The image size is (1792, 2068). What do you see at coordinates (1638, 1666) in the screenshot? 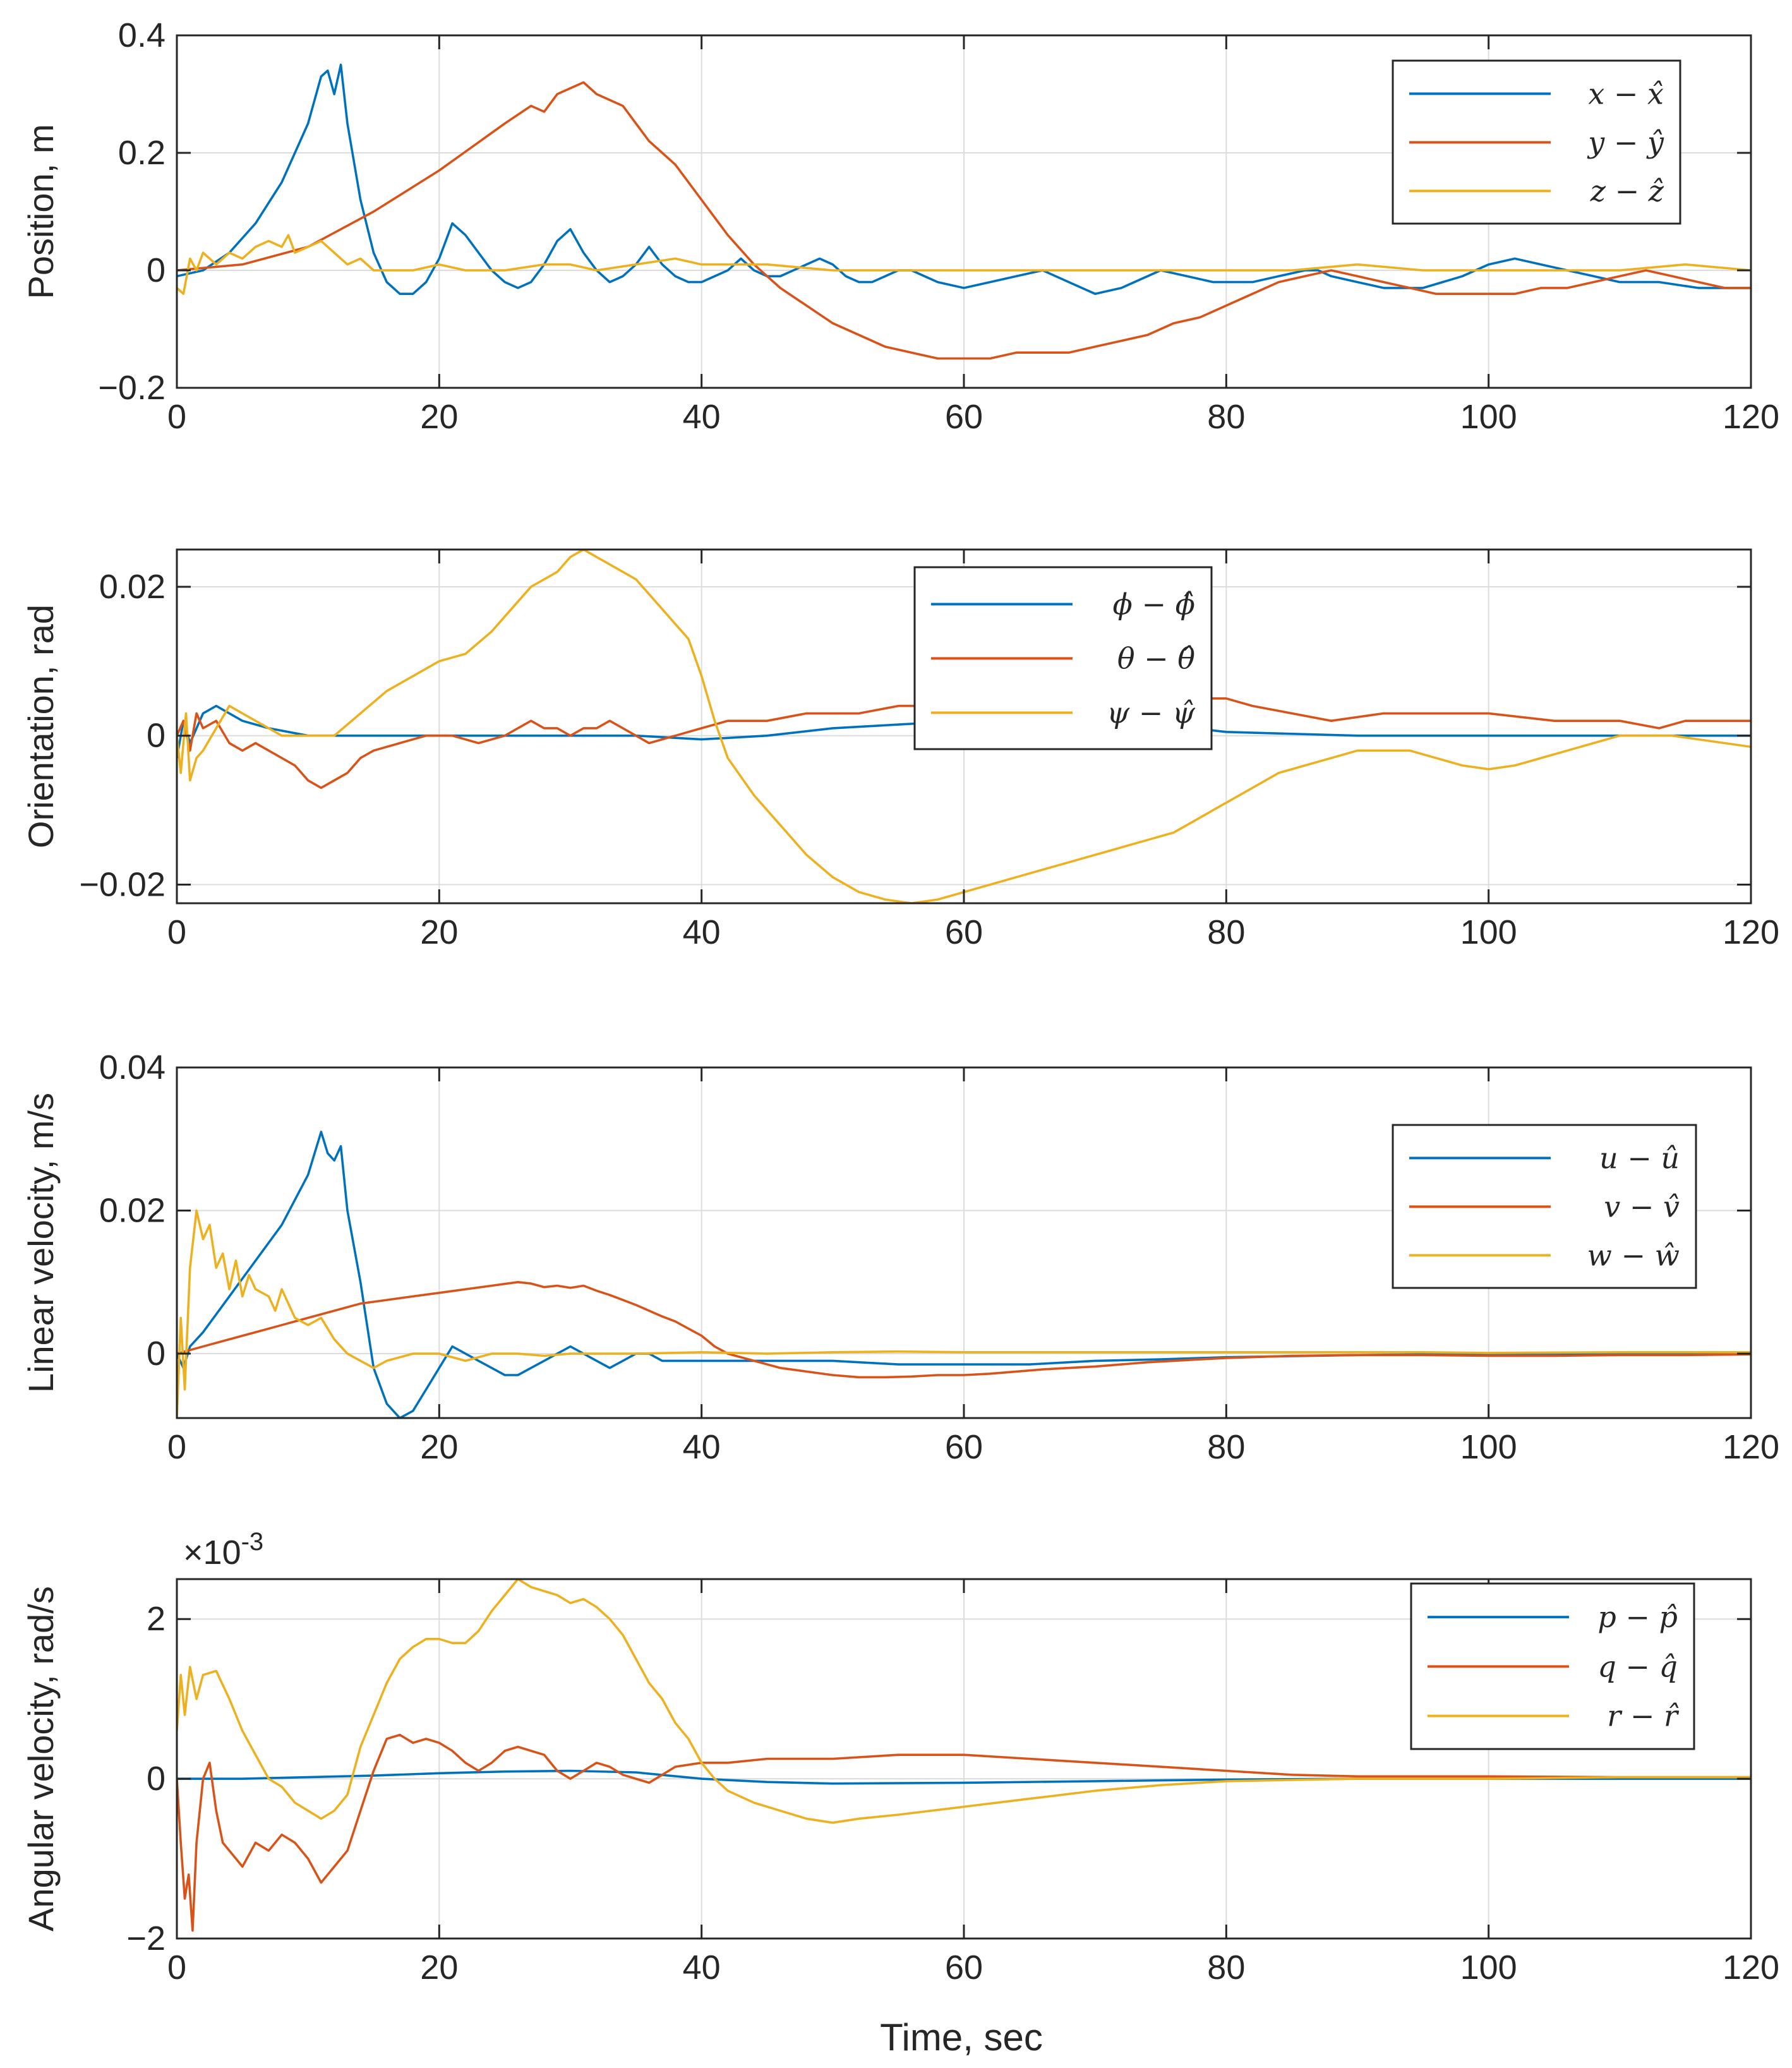
I see `legend-label-2: q − q̂` at bounding box center [1638, 1666].